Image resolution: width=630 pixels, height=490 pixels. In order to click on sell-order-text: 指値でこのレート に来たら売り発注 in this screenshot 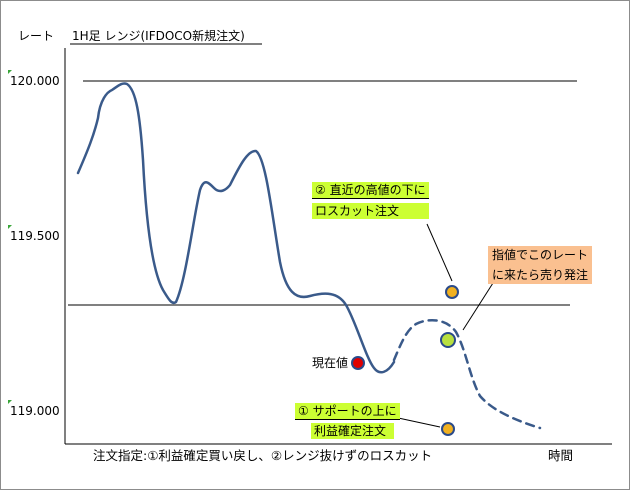, I will do `click(540, 265)`.